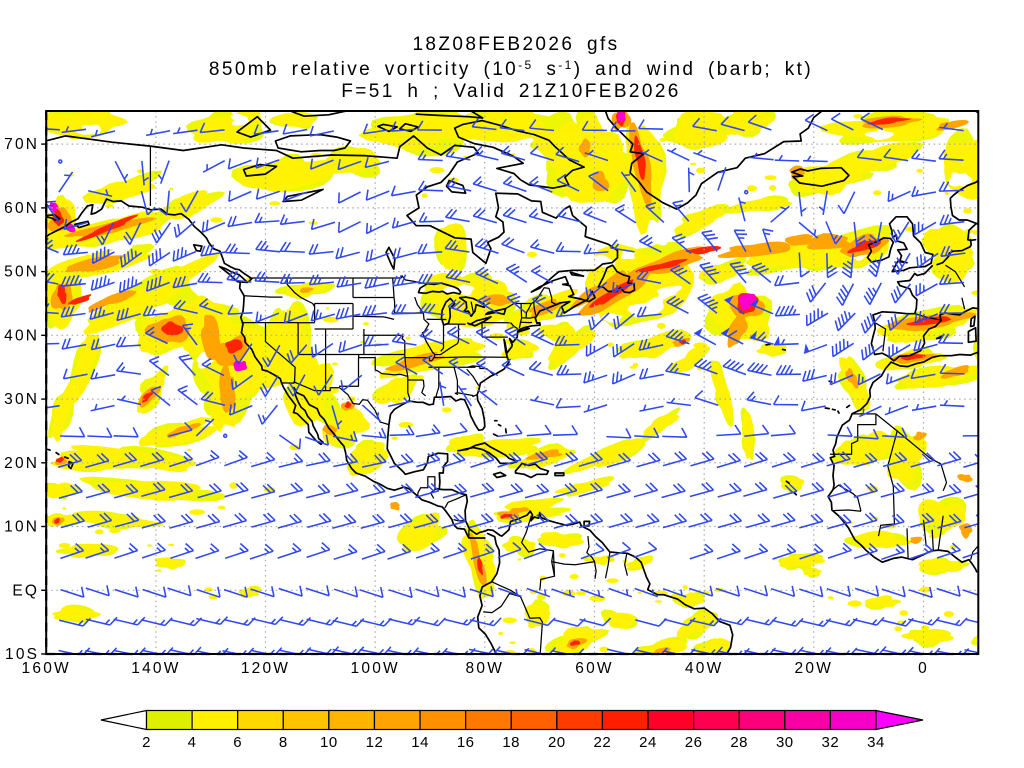 The width and height of the screenshot is (1024, 768). What do you see at coordinates (557, 742) in the screenshot?
I see `svg-text: 20` at bounding box center [557, 742].